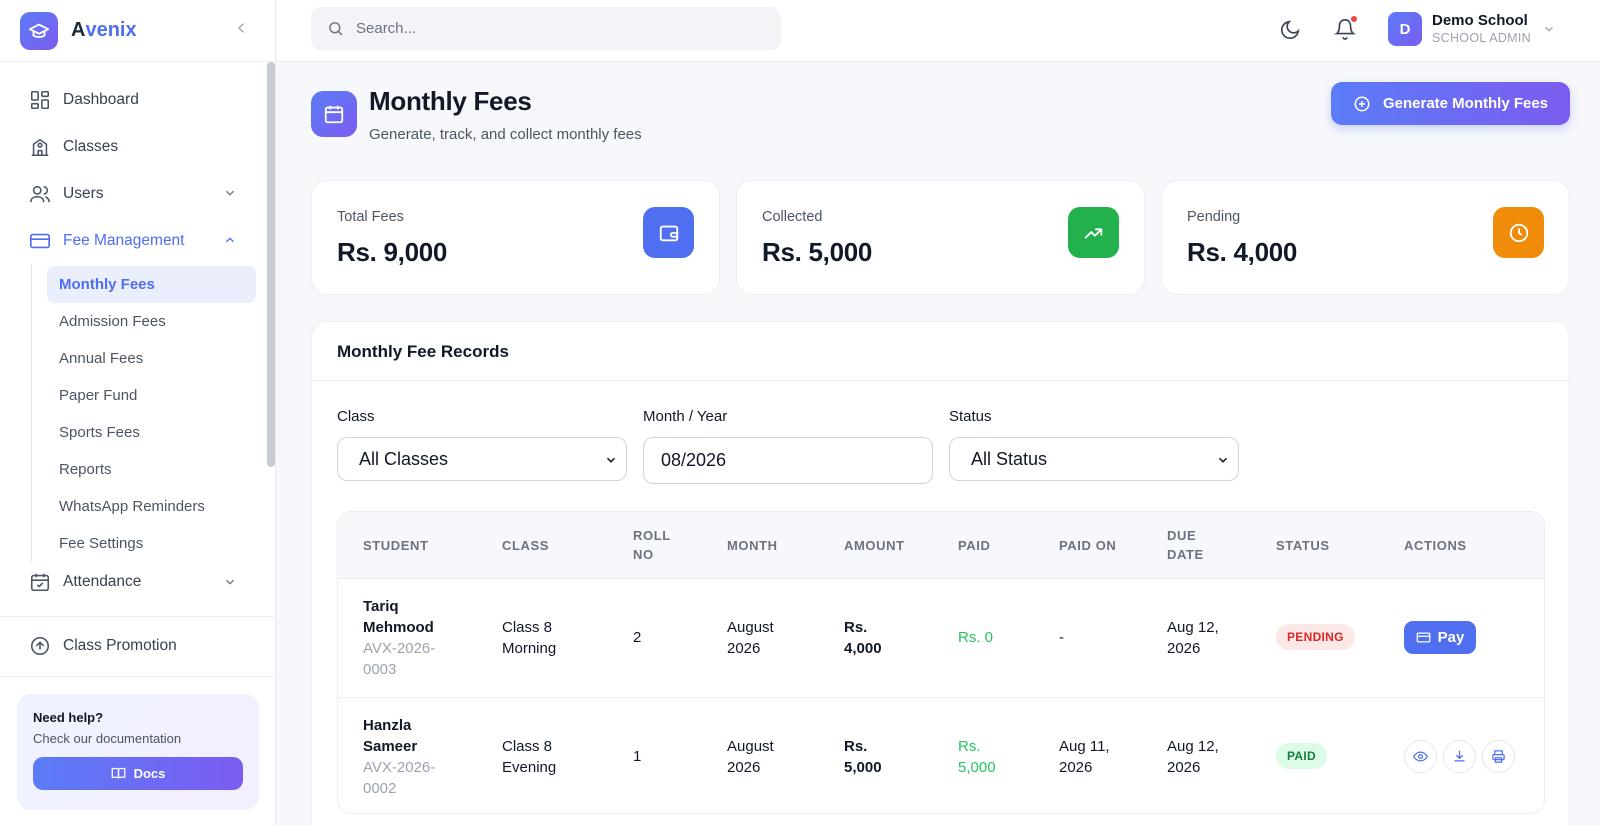 The height and width of the screenshot is (825, 1600). I want to click on status-filter-label: Status, so click(970, 416).